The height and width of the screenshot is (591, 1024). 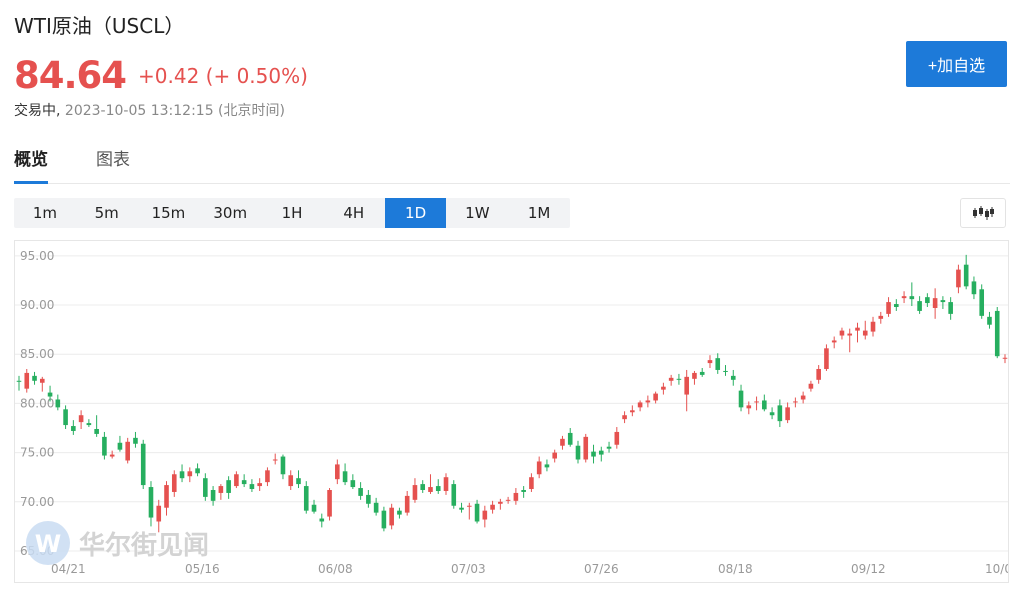 I want to click on y-tick-label: 90.00, so click(x=37, y=305).